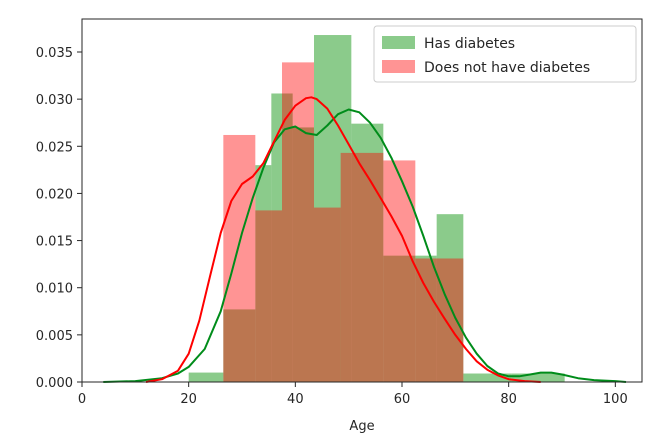  What do you see at coordinates (54, 242) in the screenshot?
I see `y-tick-label: 0.015` at bounding box center [54, 242].